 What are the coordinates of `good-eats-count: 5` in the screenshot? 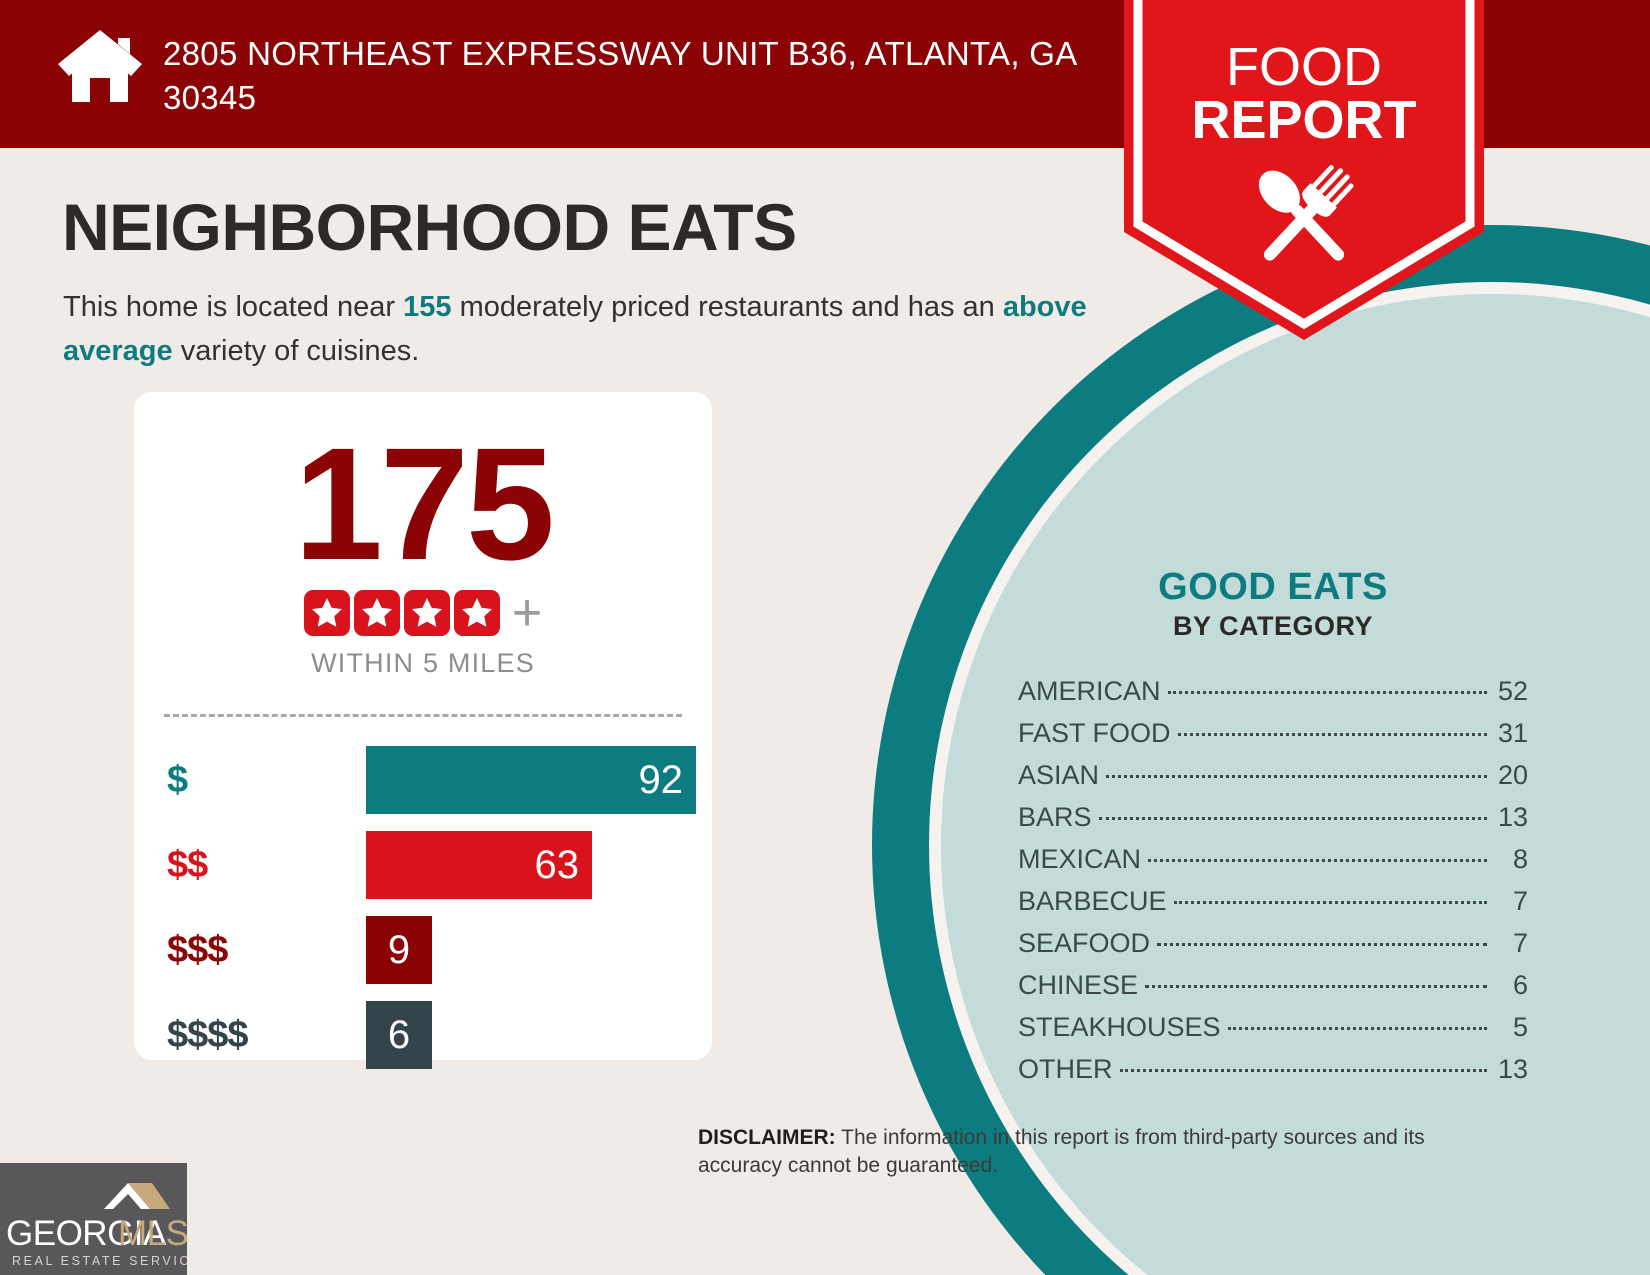 It's located at (1520, 1026).